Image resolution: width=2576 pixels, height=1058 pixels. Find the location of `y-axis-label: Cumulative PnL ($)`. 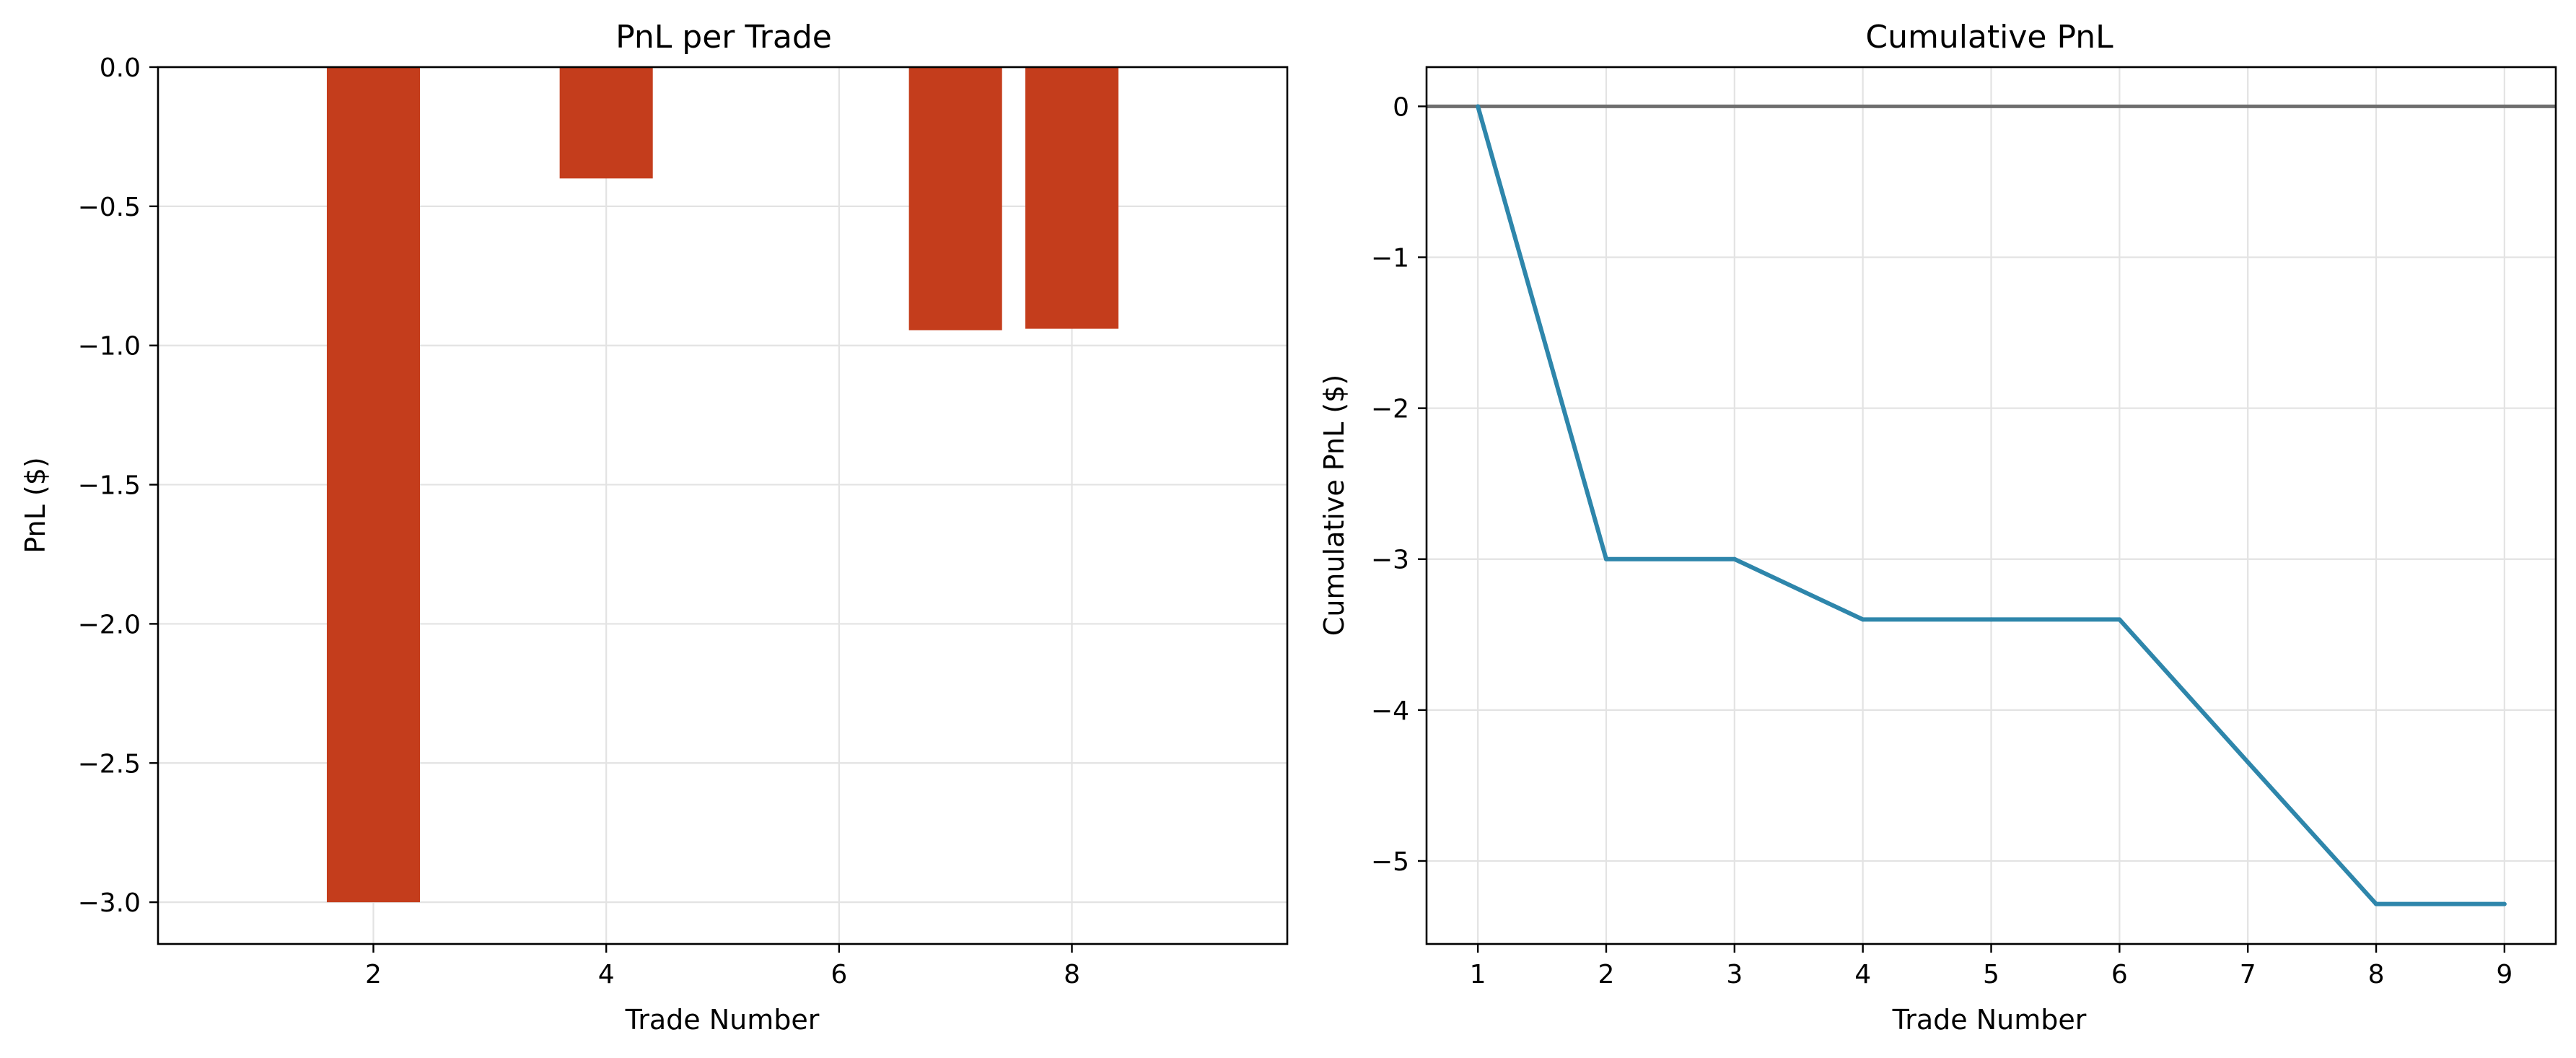

y-axis-label: Cumulative PnL ($) is located at coordinates (1334, 505).